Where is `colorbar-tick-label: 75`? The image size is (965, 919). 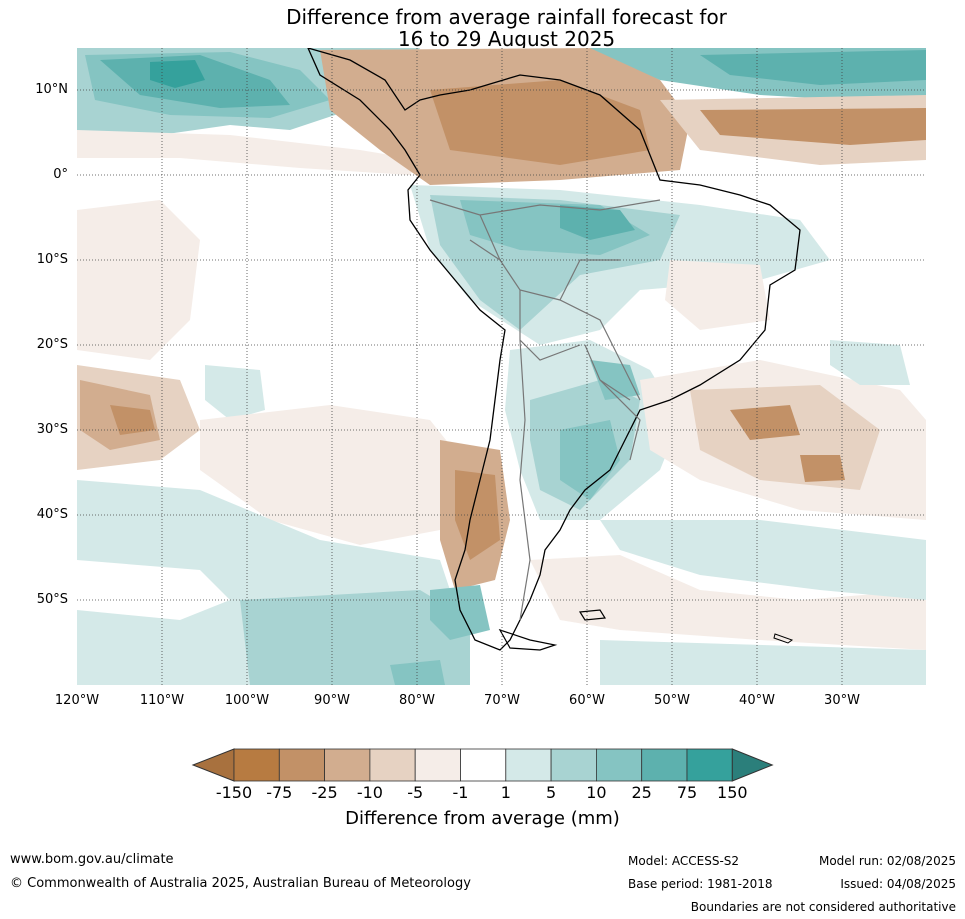 colorbar-tick-label: 75 is located at coordinates (687, 792).